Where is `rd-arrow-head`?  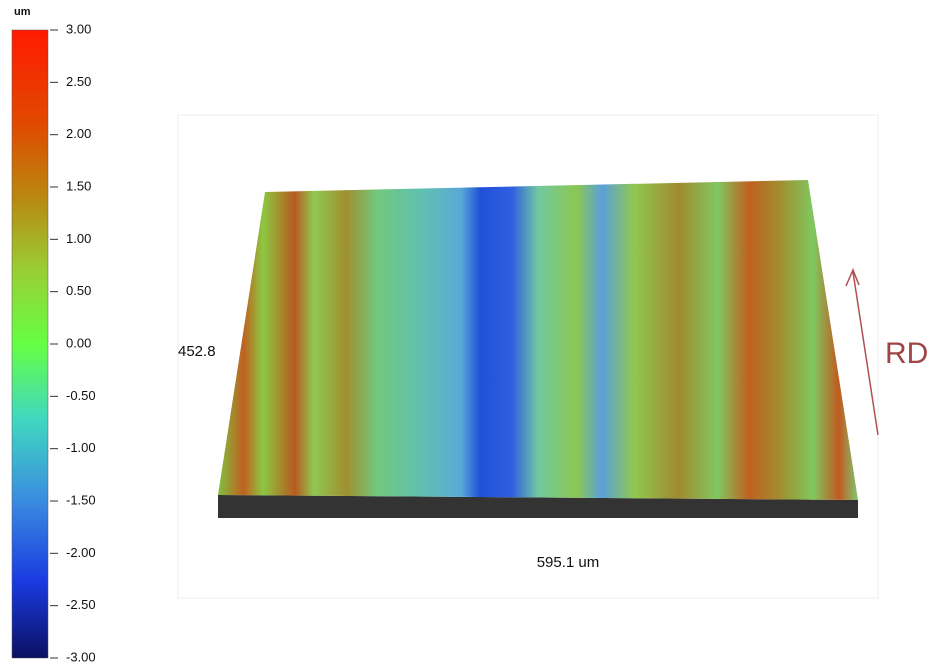
rd-arrow-head is located at coordinates (852, 277).